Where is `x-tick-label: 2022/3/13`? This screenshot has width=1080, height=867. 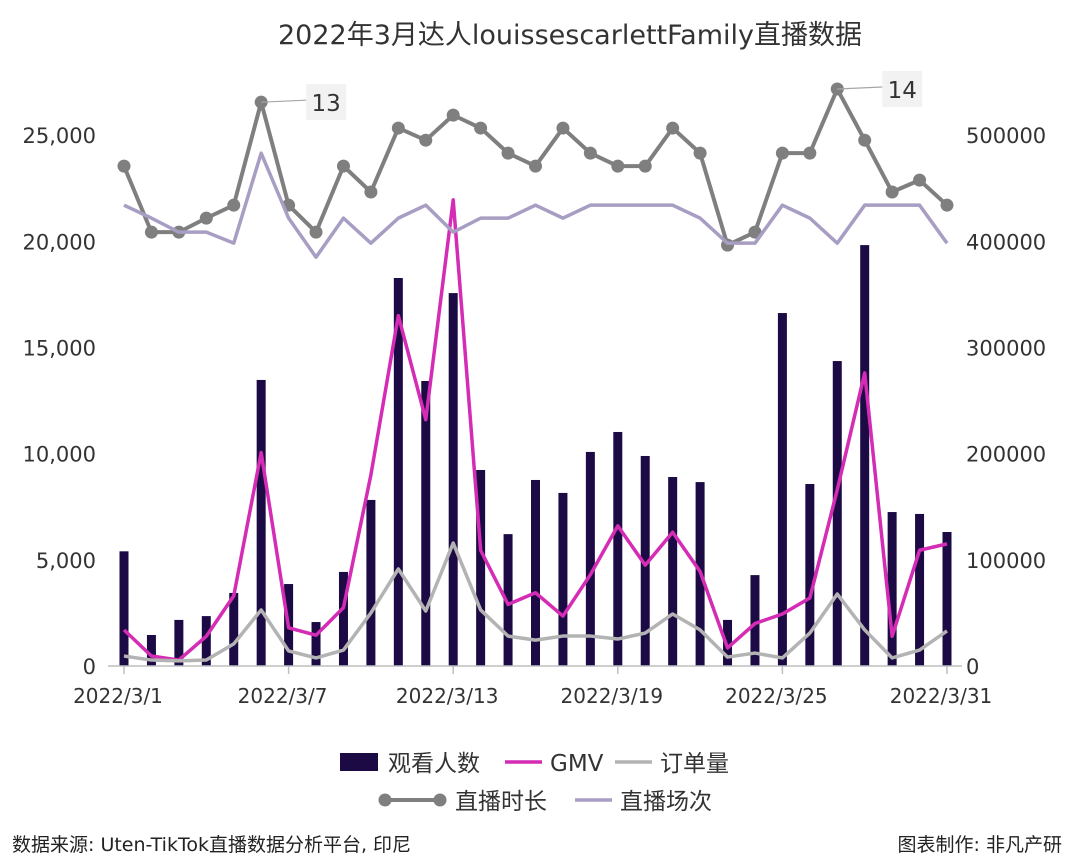 x-tick-label: 2022/3/13 is located at coordinates (447, 696).